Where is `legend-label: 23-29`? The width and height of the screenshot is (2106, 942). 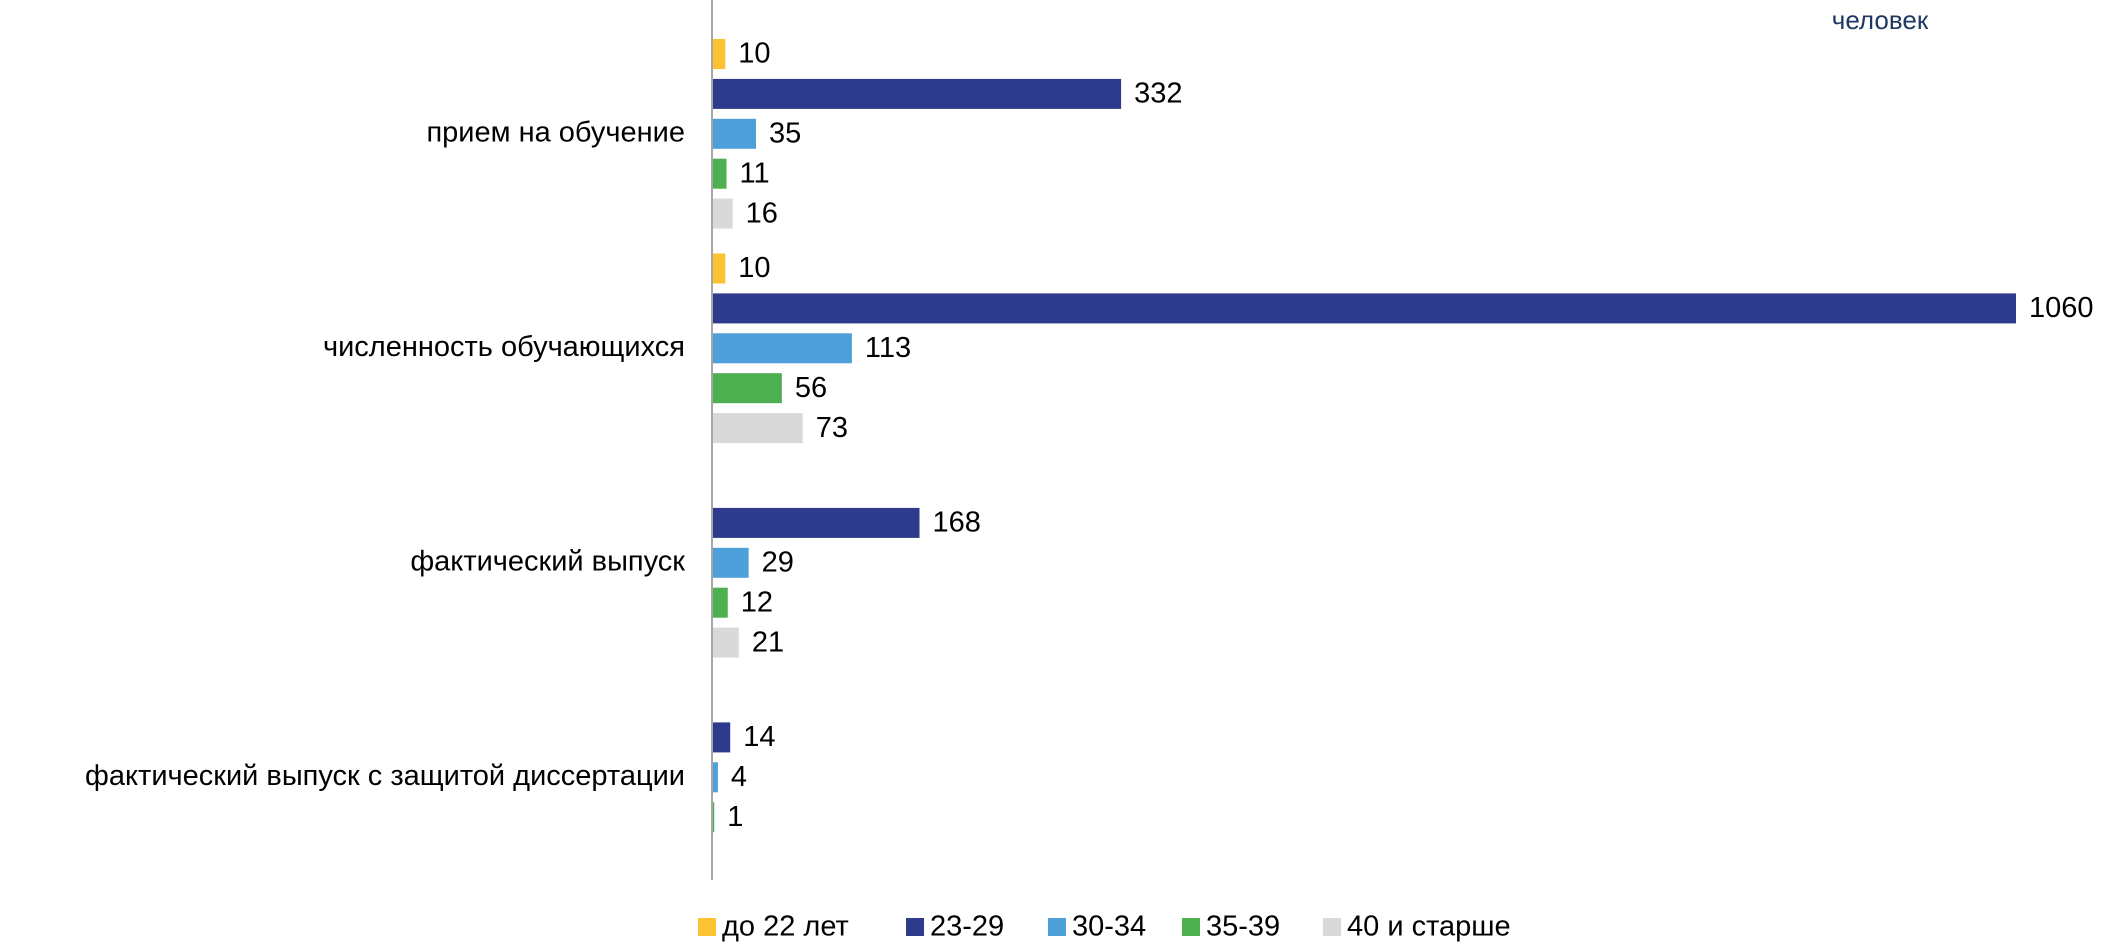 legend-label: 23-29 is located at coordinates (967, 926).